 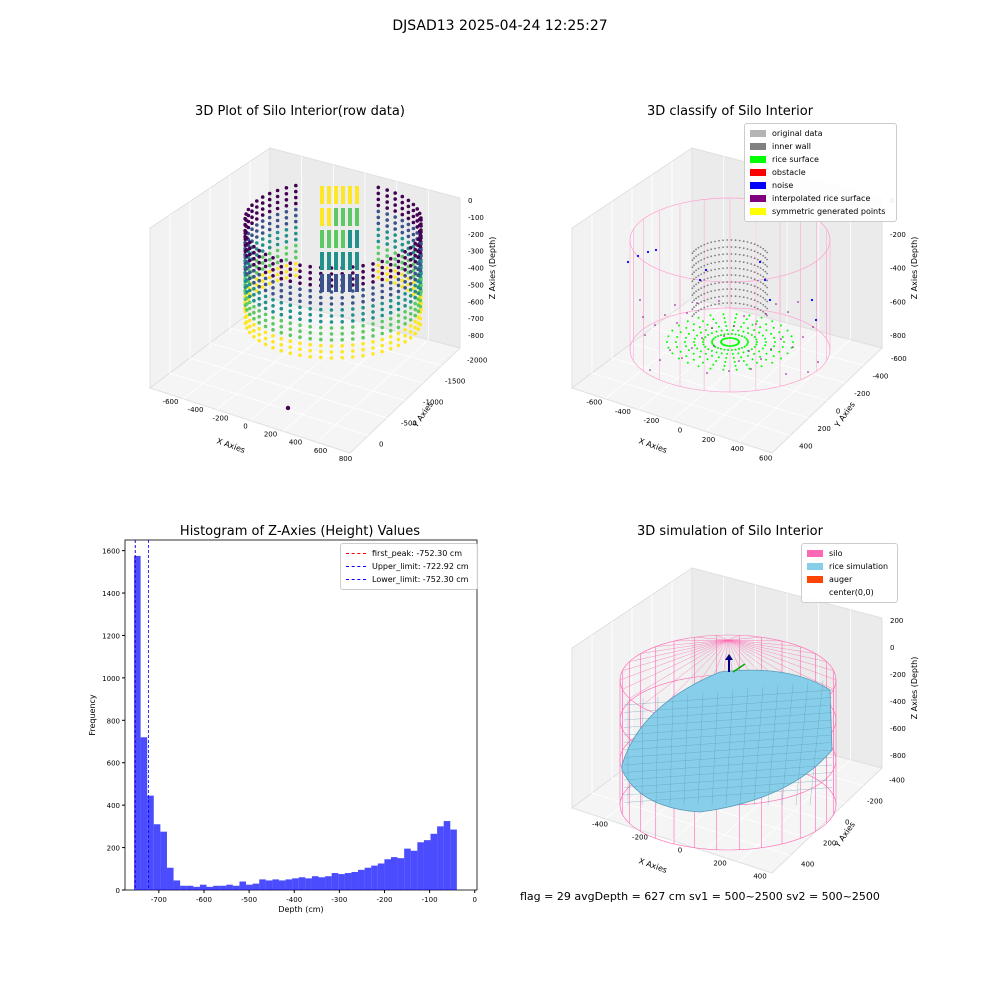 What do you see at coordinates (113, 764) in the screenshot?
I see `y-tick-label: 600` at bounding box center [113, 764].